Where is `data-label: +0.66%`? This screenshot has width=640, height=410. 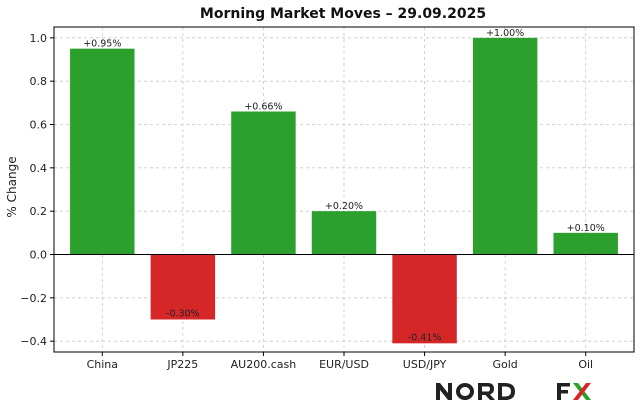
data-label: +0.66% is located at coordinates (263, 107).